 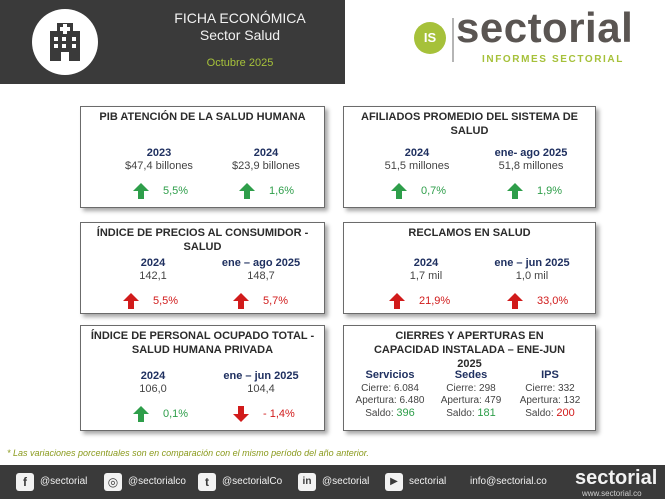 I want to click on col-value: $47,4 billones, so click(x=159, y=166).